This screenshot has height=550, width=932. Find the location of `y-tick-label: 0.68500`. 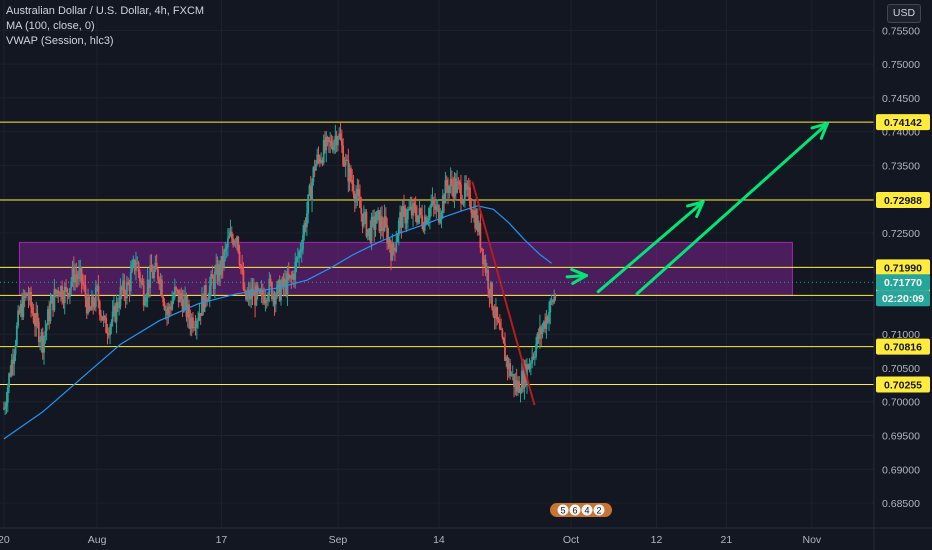

y-tick-label: 0.68500 is located at coordinates (901, 504).